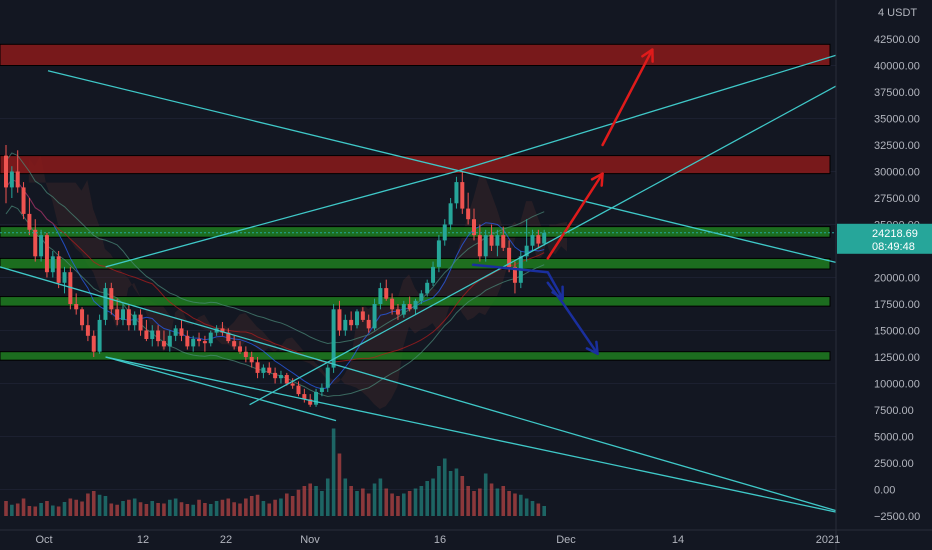 This screenshot has width=932, height=550. I want to click on time-scale-panel, so click(466, 540).